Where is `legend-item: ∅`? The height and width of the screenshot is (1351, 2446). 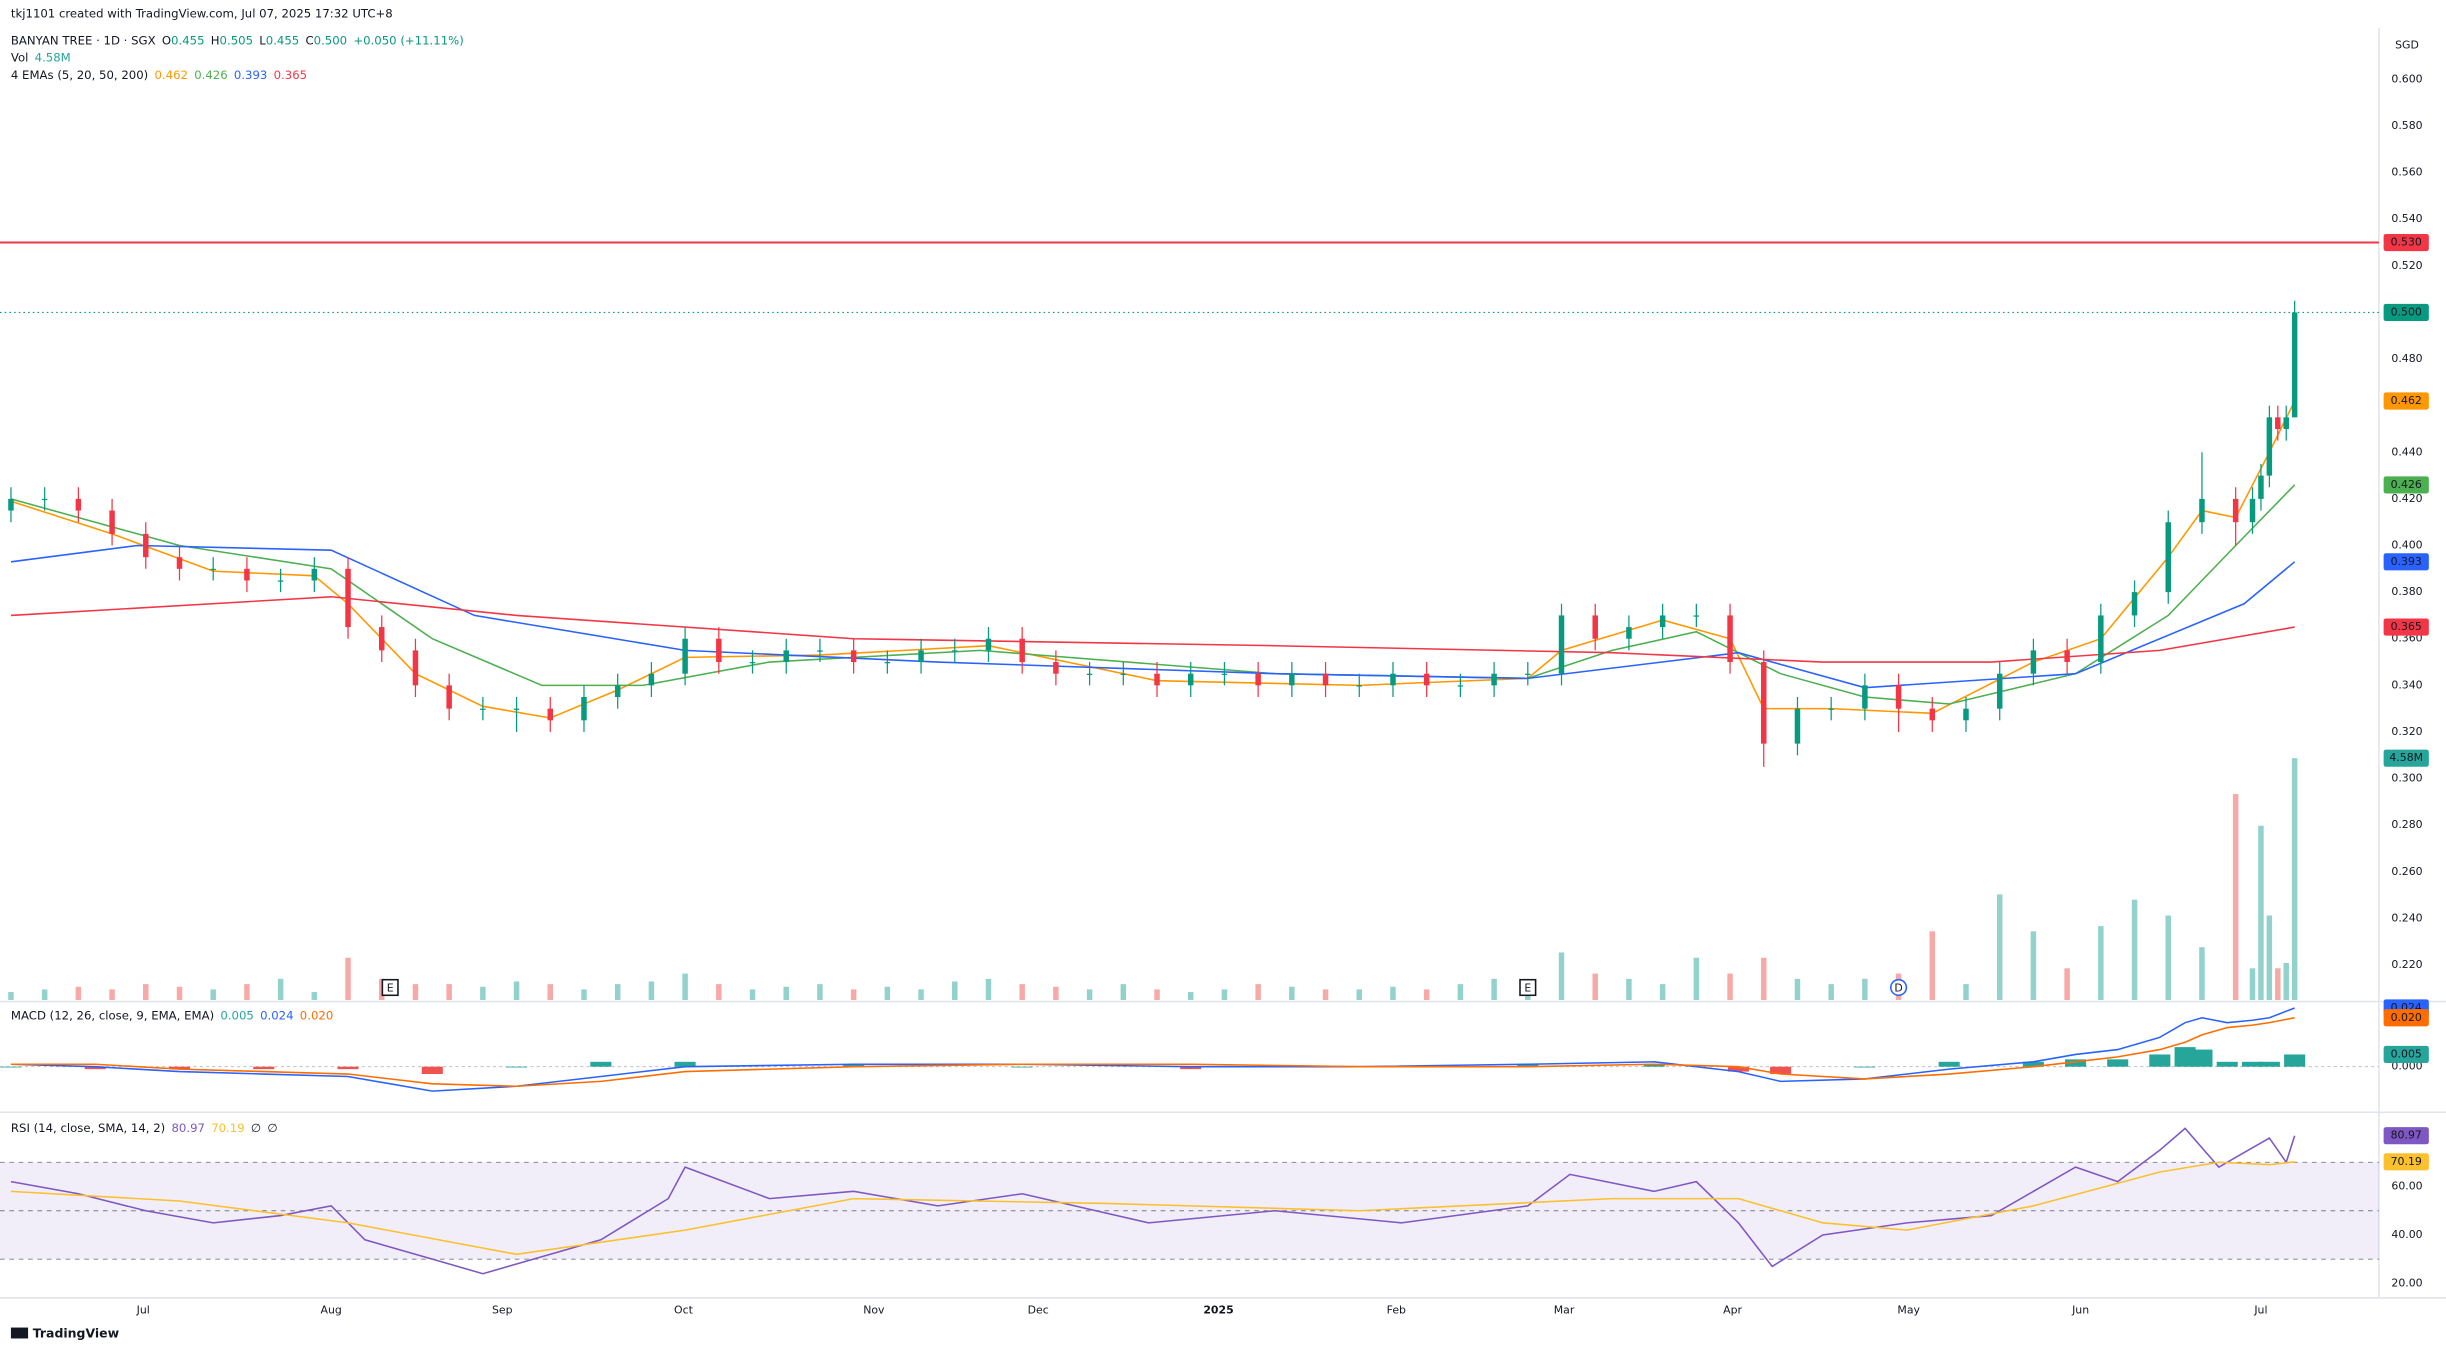
legend-item: ∅ is located at coordinates (272, 1127).